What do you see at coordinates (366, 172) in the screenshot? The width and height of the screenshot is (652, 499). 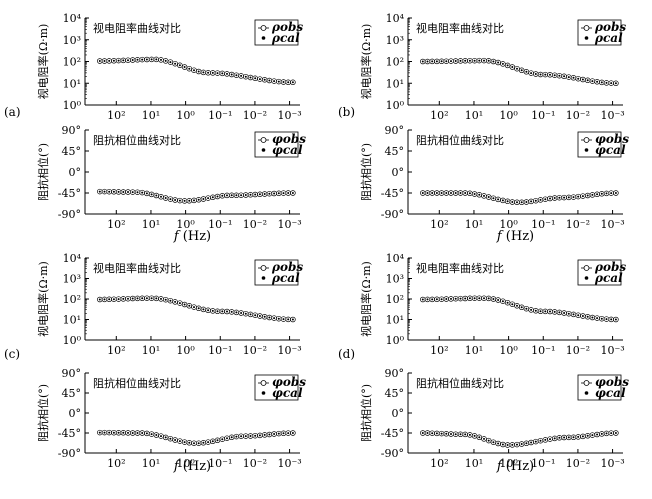 I see `y-axis-title: 阻抗相位(°)` at bounding box center [366, 172].